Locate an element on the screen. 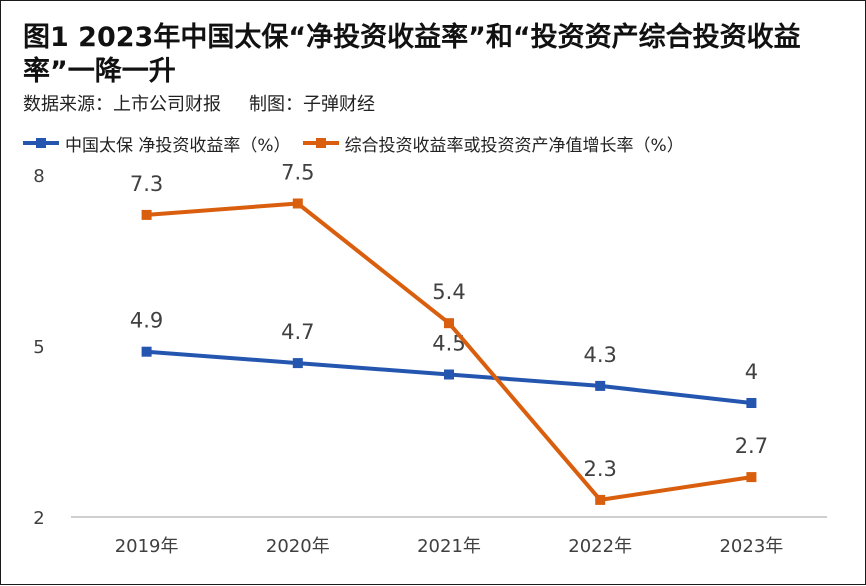 This screenshot has width=866, height=586. series-1-data-label: 4.7 is located at coordinates (297, 332).